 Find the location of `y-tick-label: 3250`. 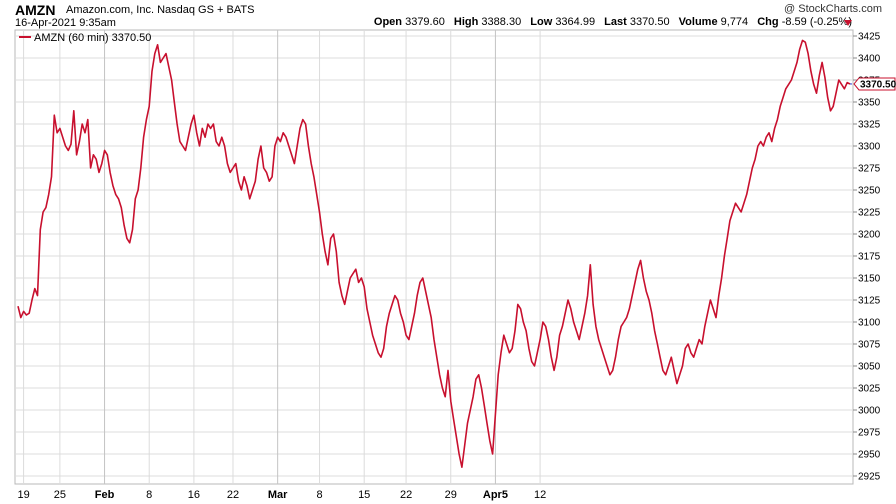

y-tick-label: 3250 is located at coordinates (869, 191).